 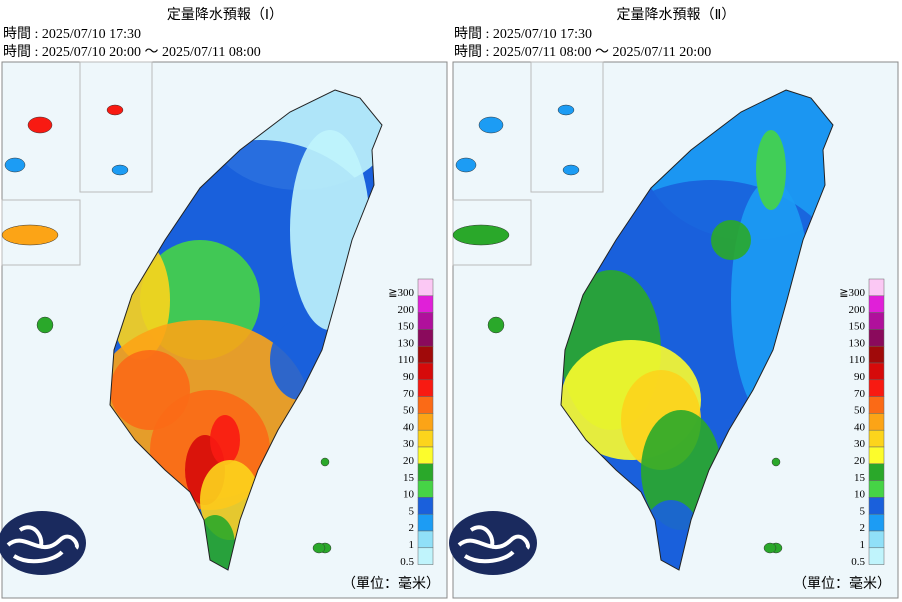 What do you see at coordinates (582, 52) in the screenshot?
I see `valid-time: 時間 : 2025/07/11 08:00 ～ 2025/07/11 20:00` at bounding box center [582, 52].